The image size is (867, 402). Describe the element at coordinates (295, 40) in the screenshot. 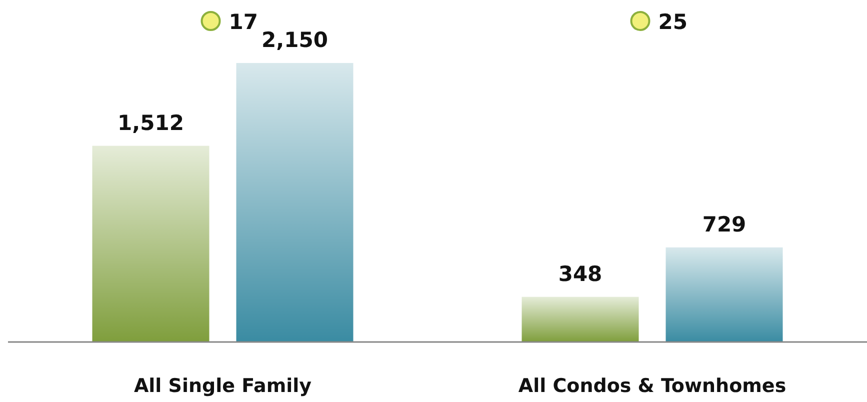

I see `data-label: 2,150` at that location.